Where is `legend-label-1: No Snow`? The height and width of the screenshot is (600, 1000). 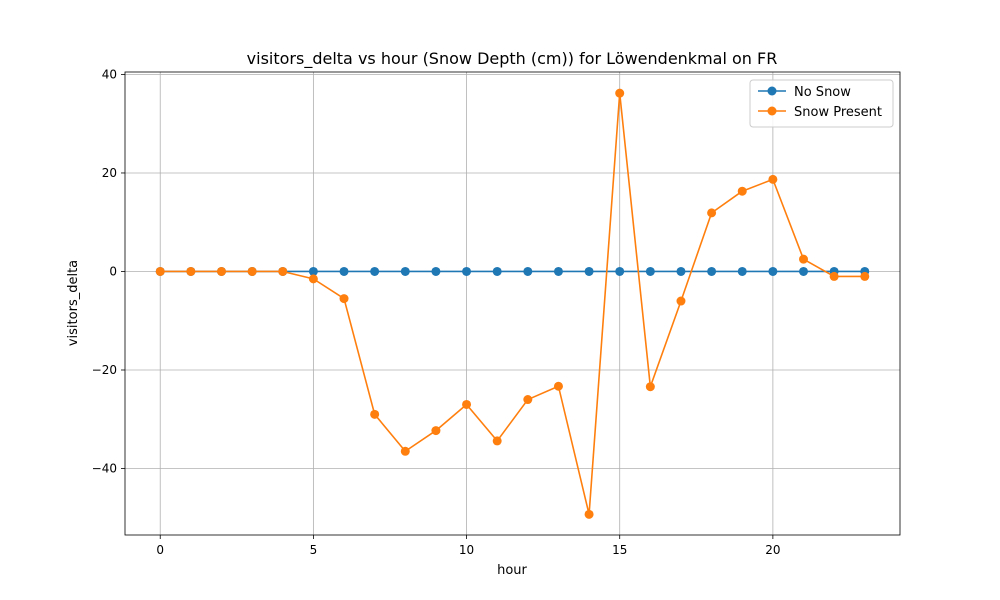 legend-label-1: No Snow is located at coordinates (822, 92).